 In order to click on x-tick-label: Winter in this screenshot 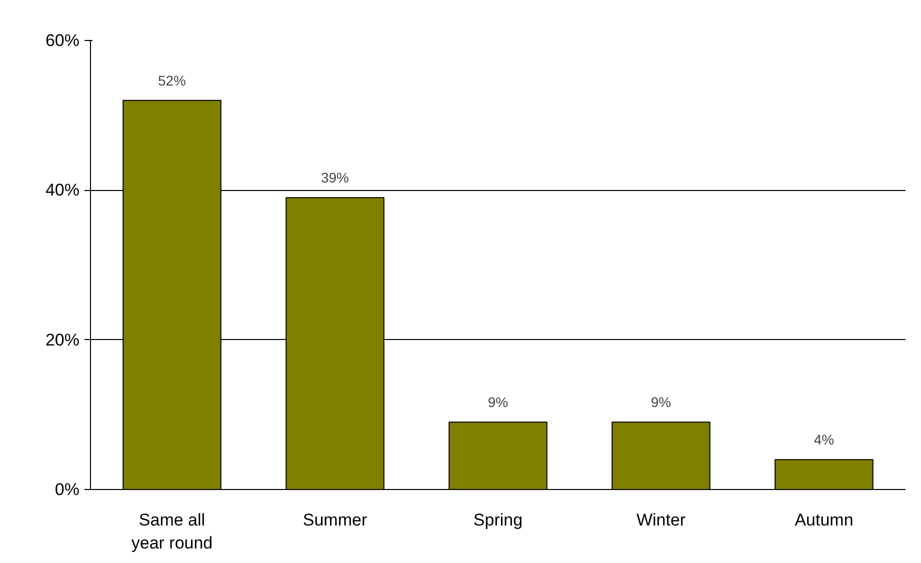, I will do `click(661, 520)`.